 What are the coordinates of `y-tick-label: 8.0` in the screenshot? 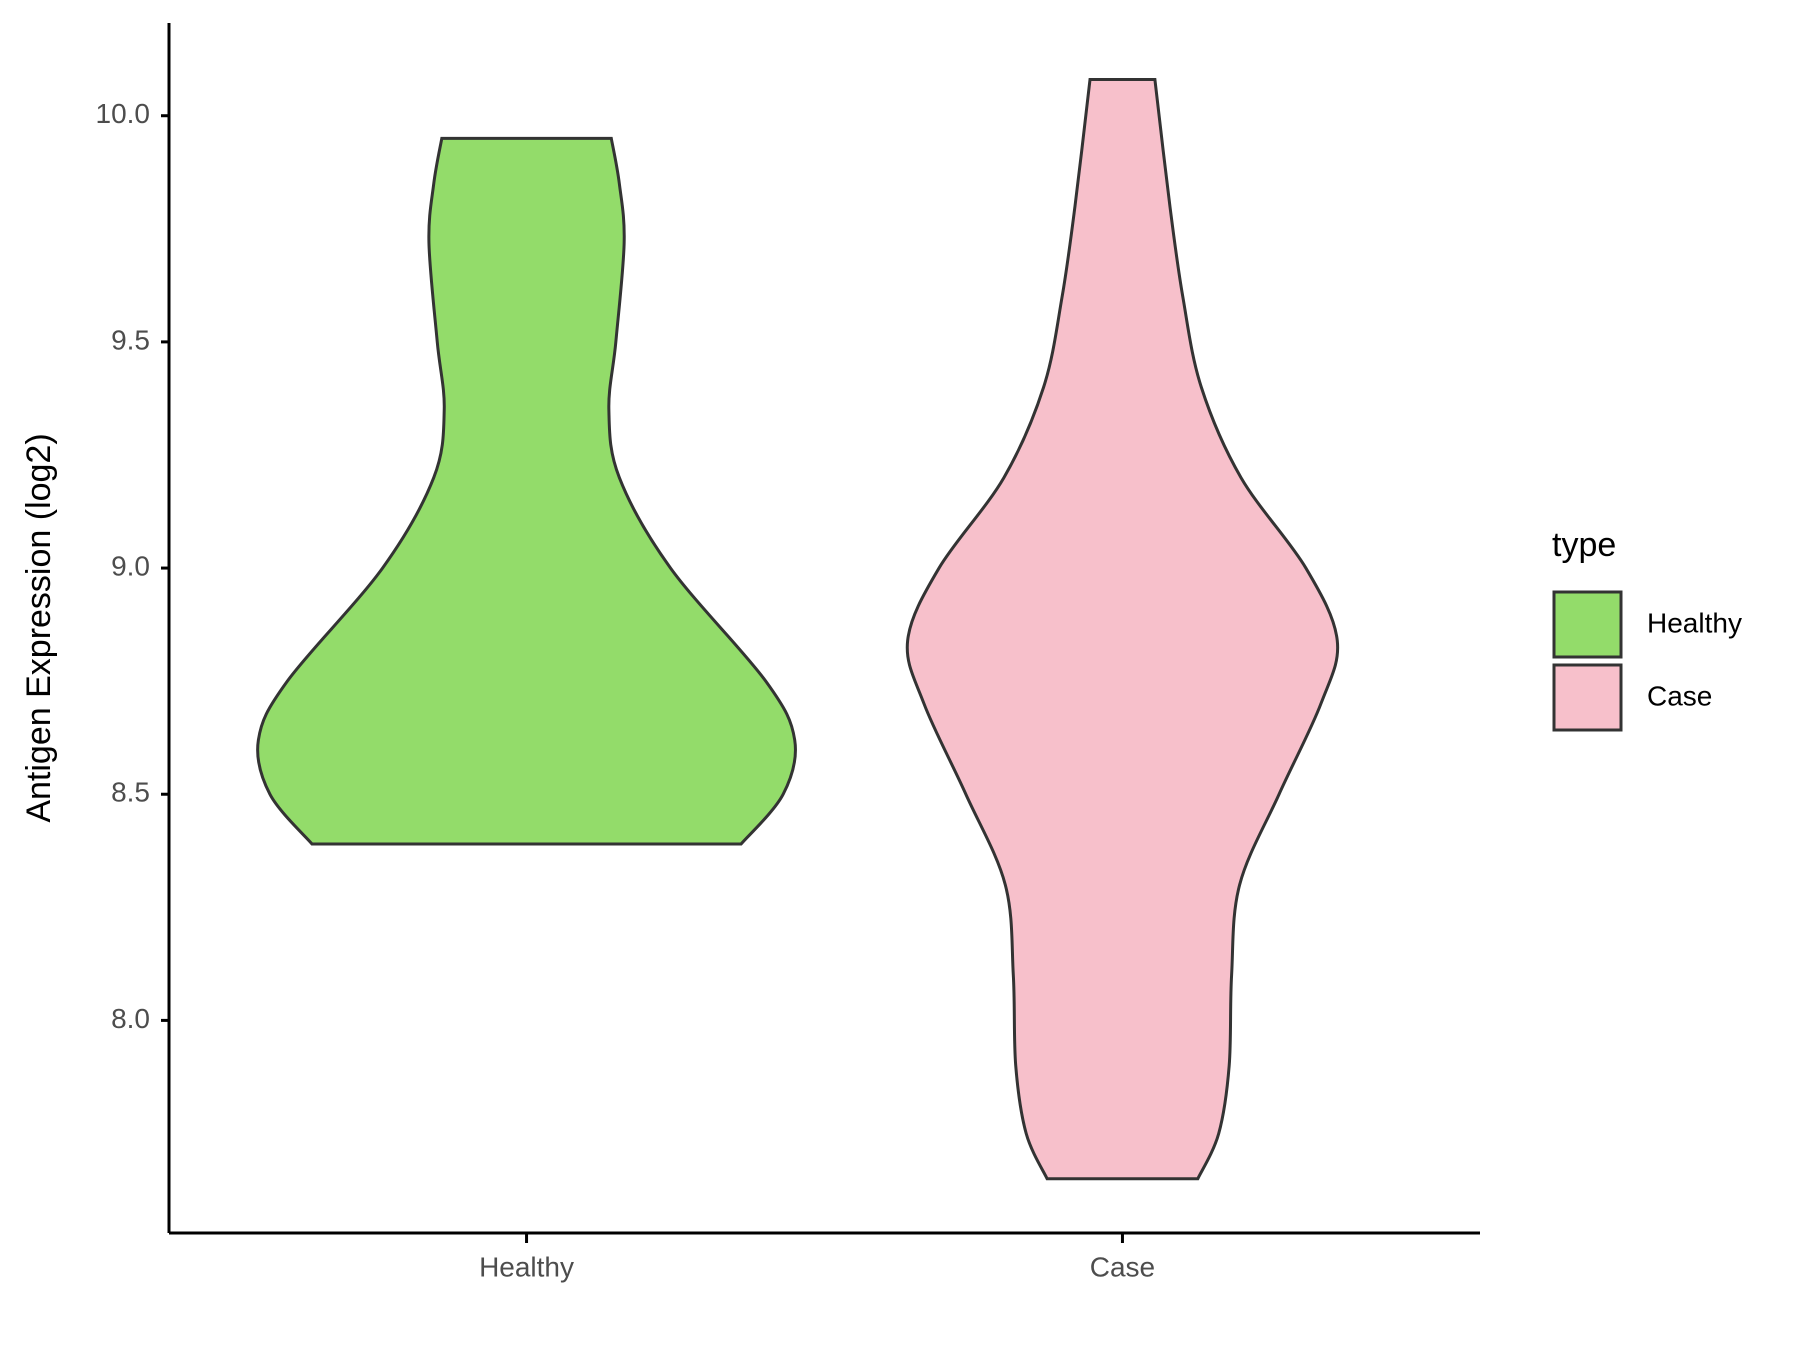 It's located at (130, 1018).